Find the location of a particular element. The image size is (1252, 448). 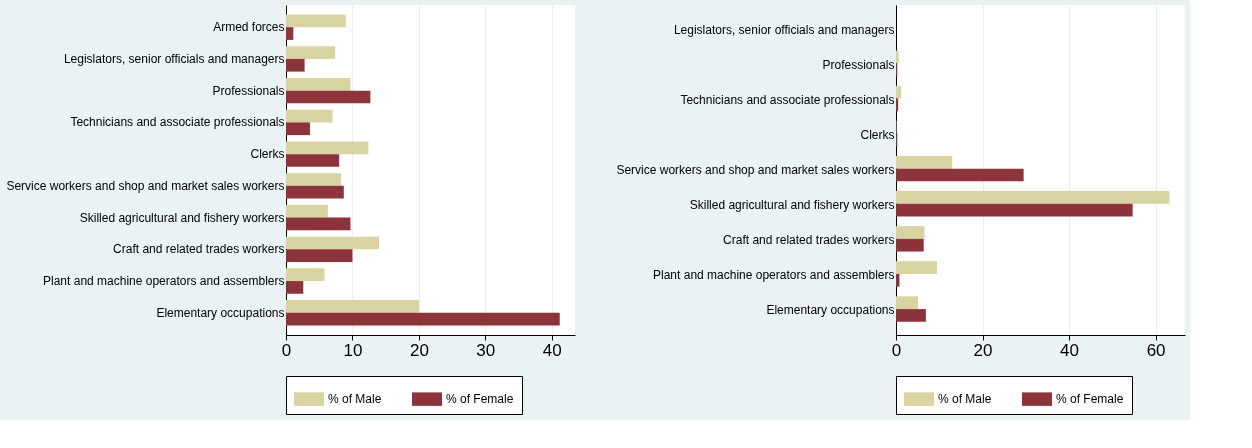

x-tick-label: 10 is located at coordinates (353, 350).